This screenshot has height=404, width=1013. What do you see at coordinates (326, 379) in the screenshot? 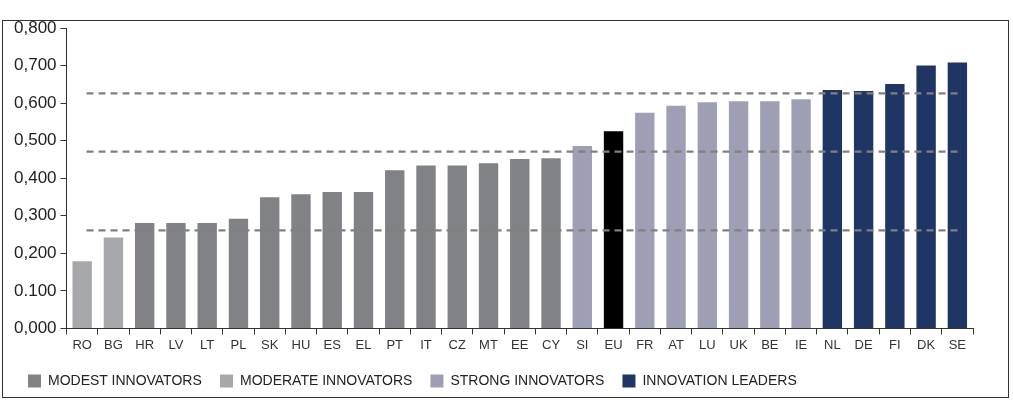
I see `legend-label: MODERATE INNOVATORS` at bounding box center [326, 379].